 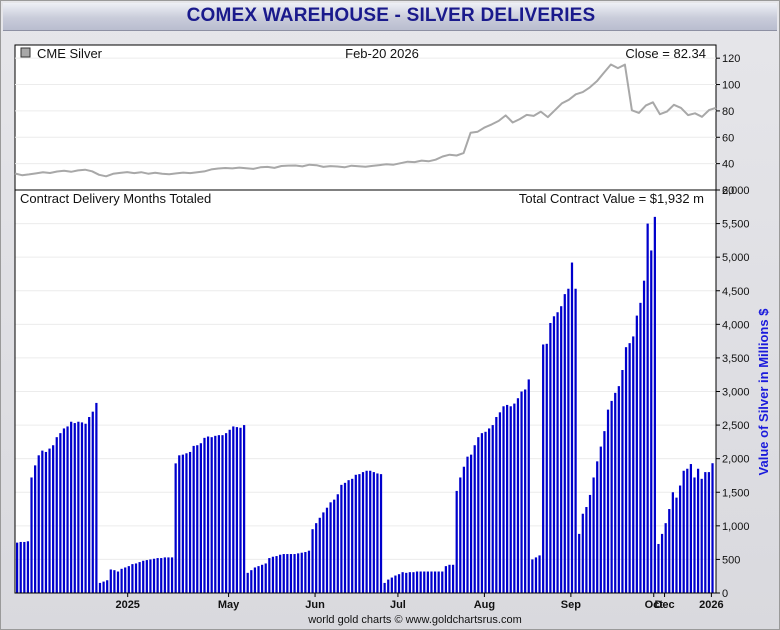 What do you see at coordinates (315, 605) in the screenshot?
I see `x-tick-label: Jun` at bounding box center [315, 605].